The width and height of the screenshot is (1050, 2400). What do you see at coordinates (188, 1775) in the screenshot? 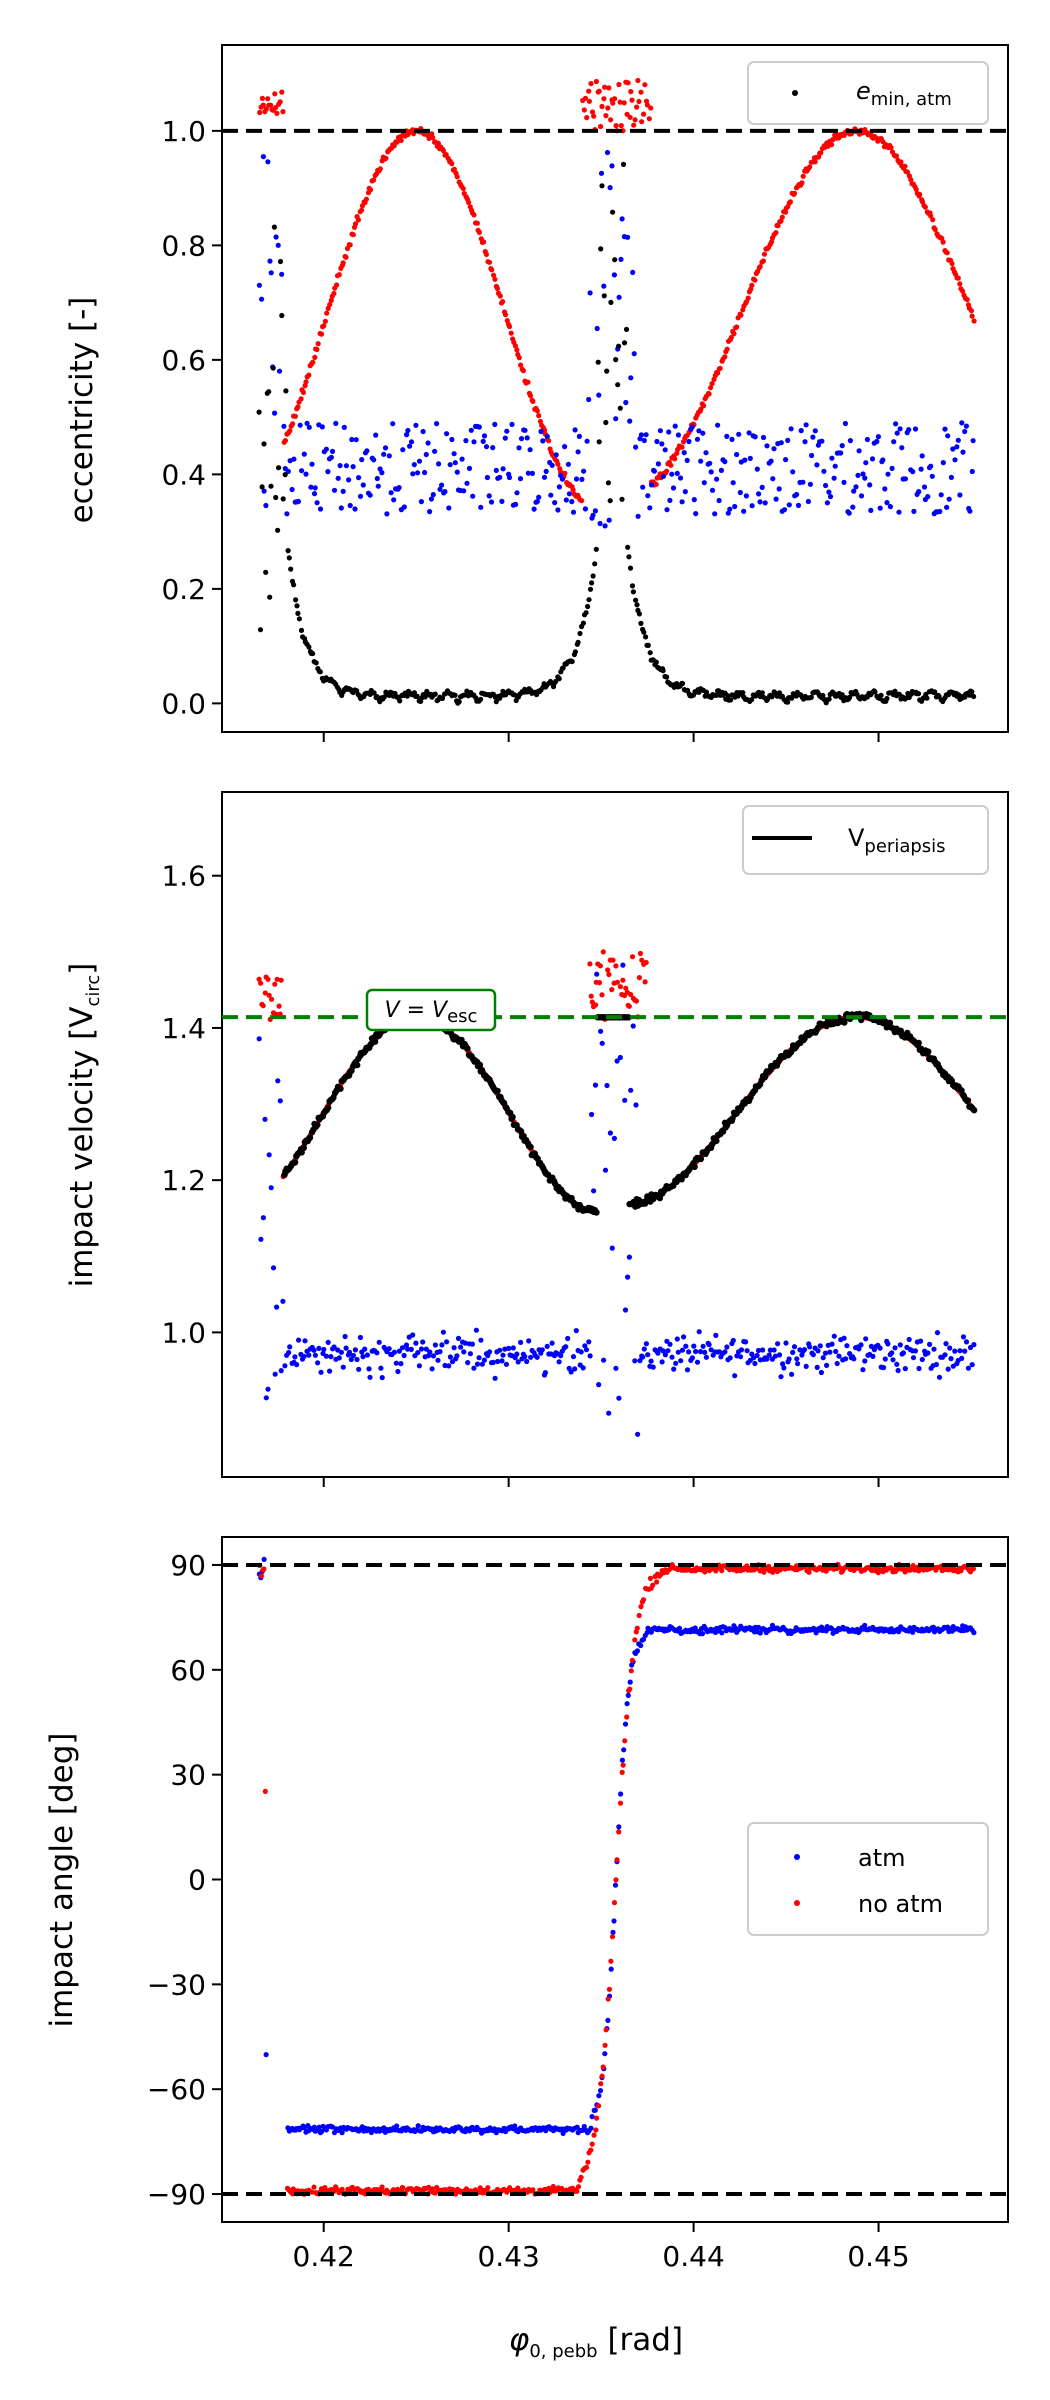
I see `y-tick-label: 30` at bounding box center [188, 1775].